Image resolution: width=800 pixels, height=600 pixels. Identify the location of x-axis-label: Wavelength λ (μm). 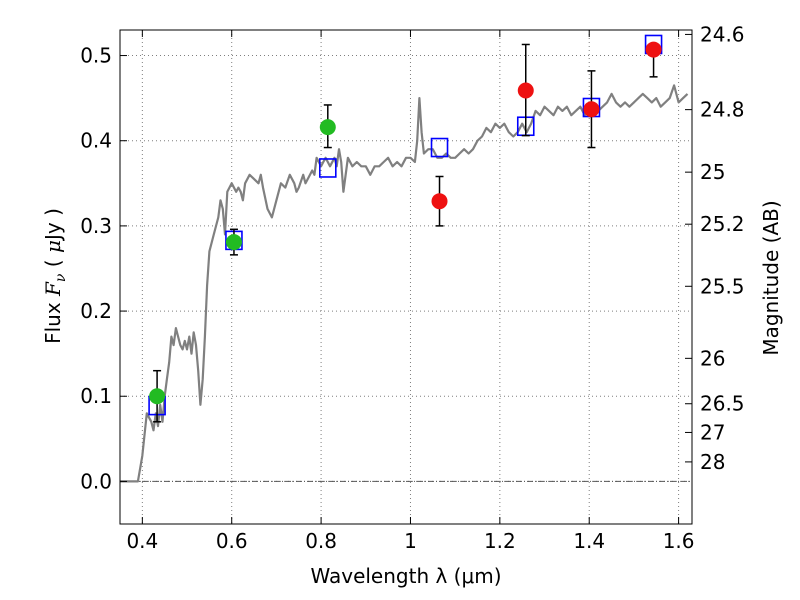
(405, 576).